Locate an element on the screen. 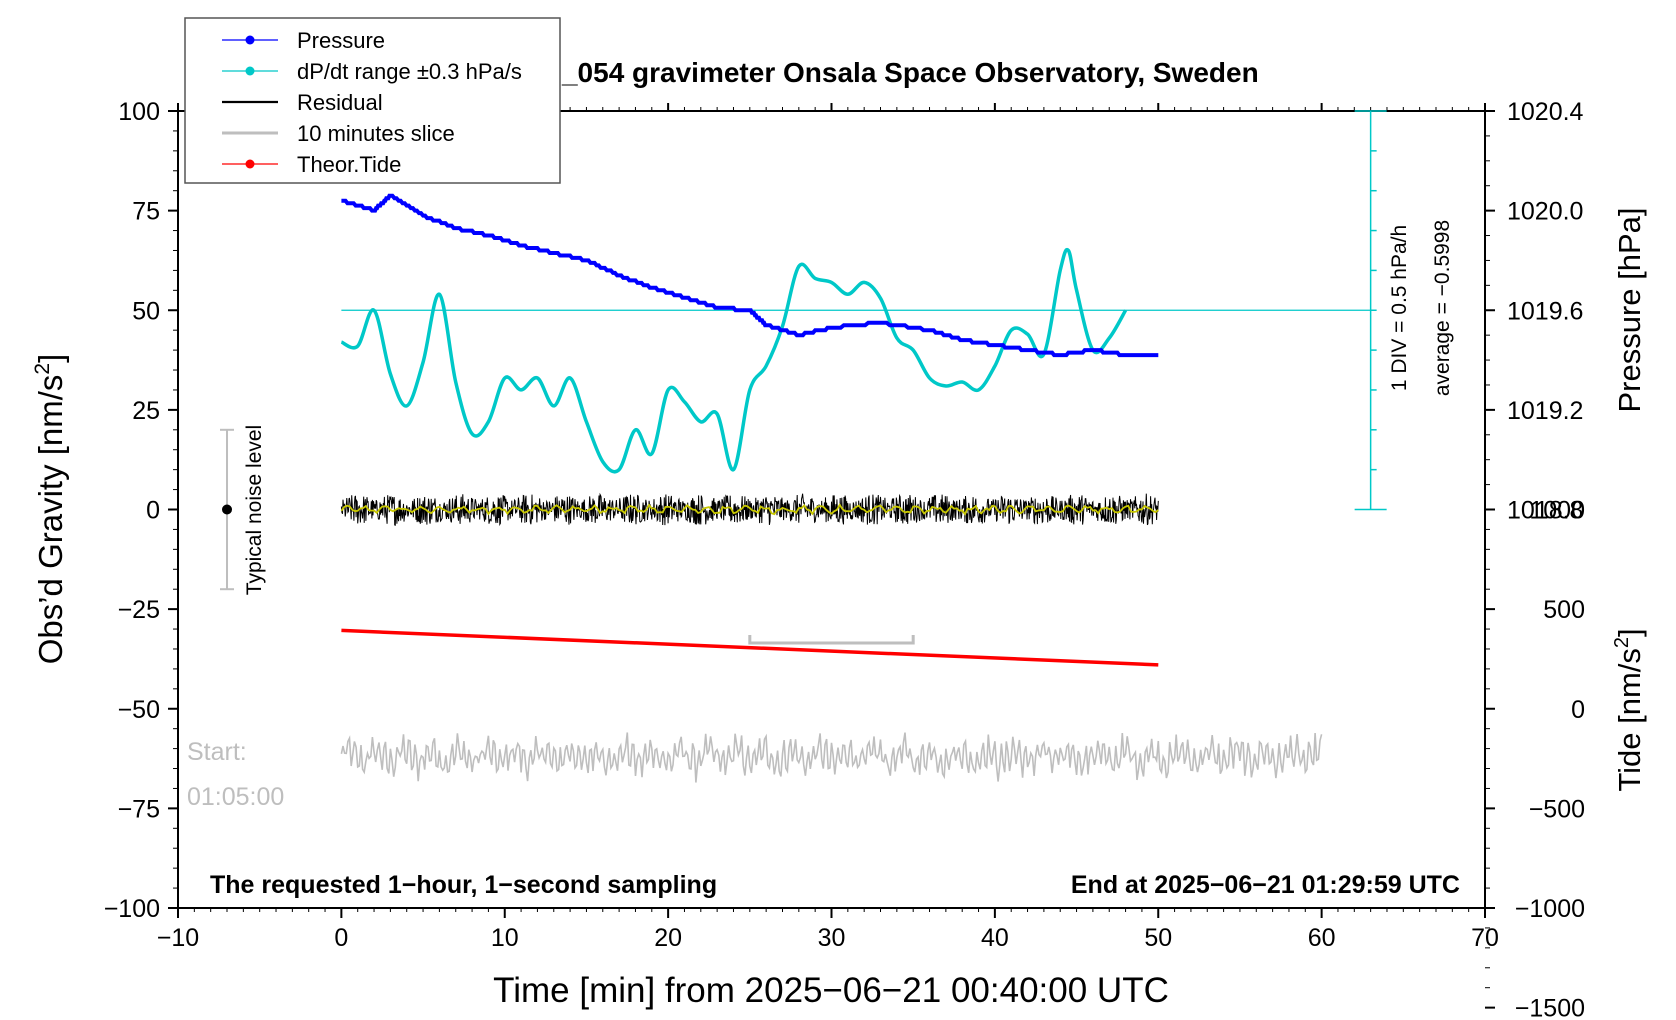 The width and height of the screenshot is (1676, 1020). x-axis-label: Time [min] from 2025−06−21 00:40:00 UTC is located at coordinates (831, 990).